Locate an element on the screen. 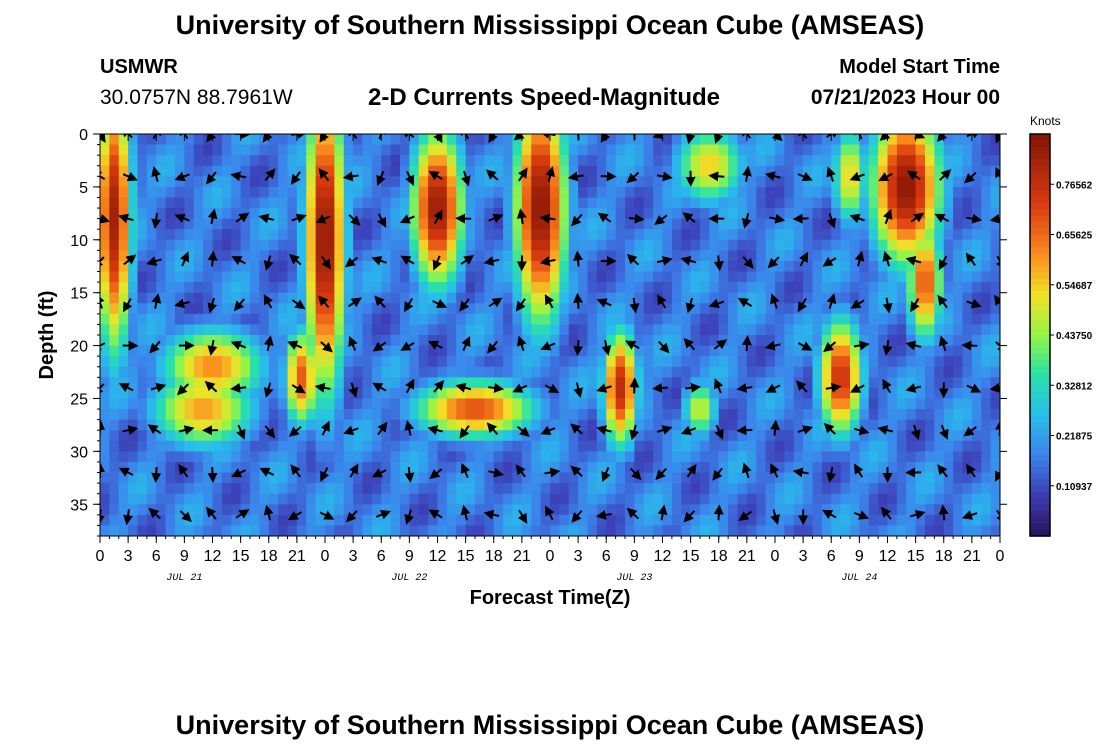 This screenshot has width=1100, height=750. x-tick-label: 9 is located at coordinates (859, 556).